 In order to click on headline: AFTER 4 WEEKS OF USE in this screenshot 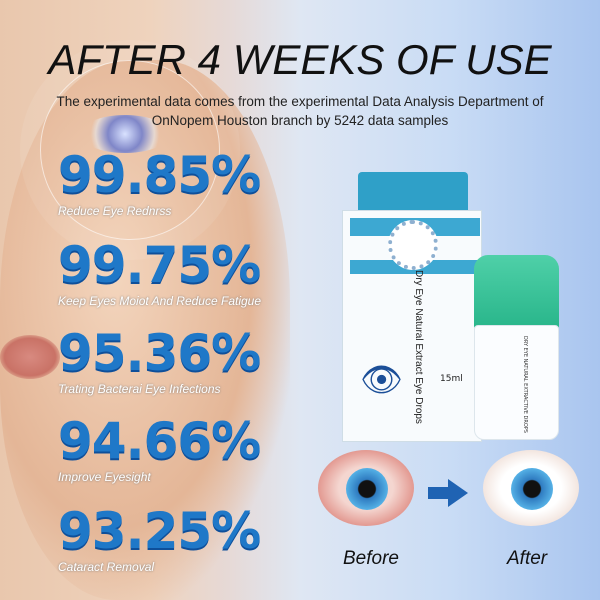, I will do `click(300, 59)`.